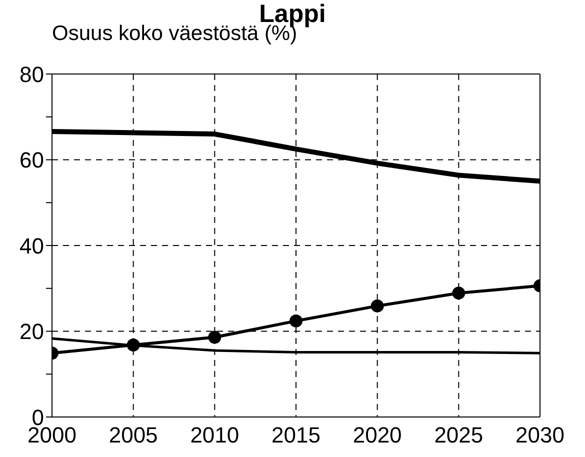 The image size is (585, 457). What do you see at coordinates (459, 435) in the screenshot?
I see `x-tick-label: 2025` at bounding box center [459, 435].